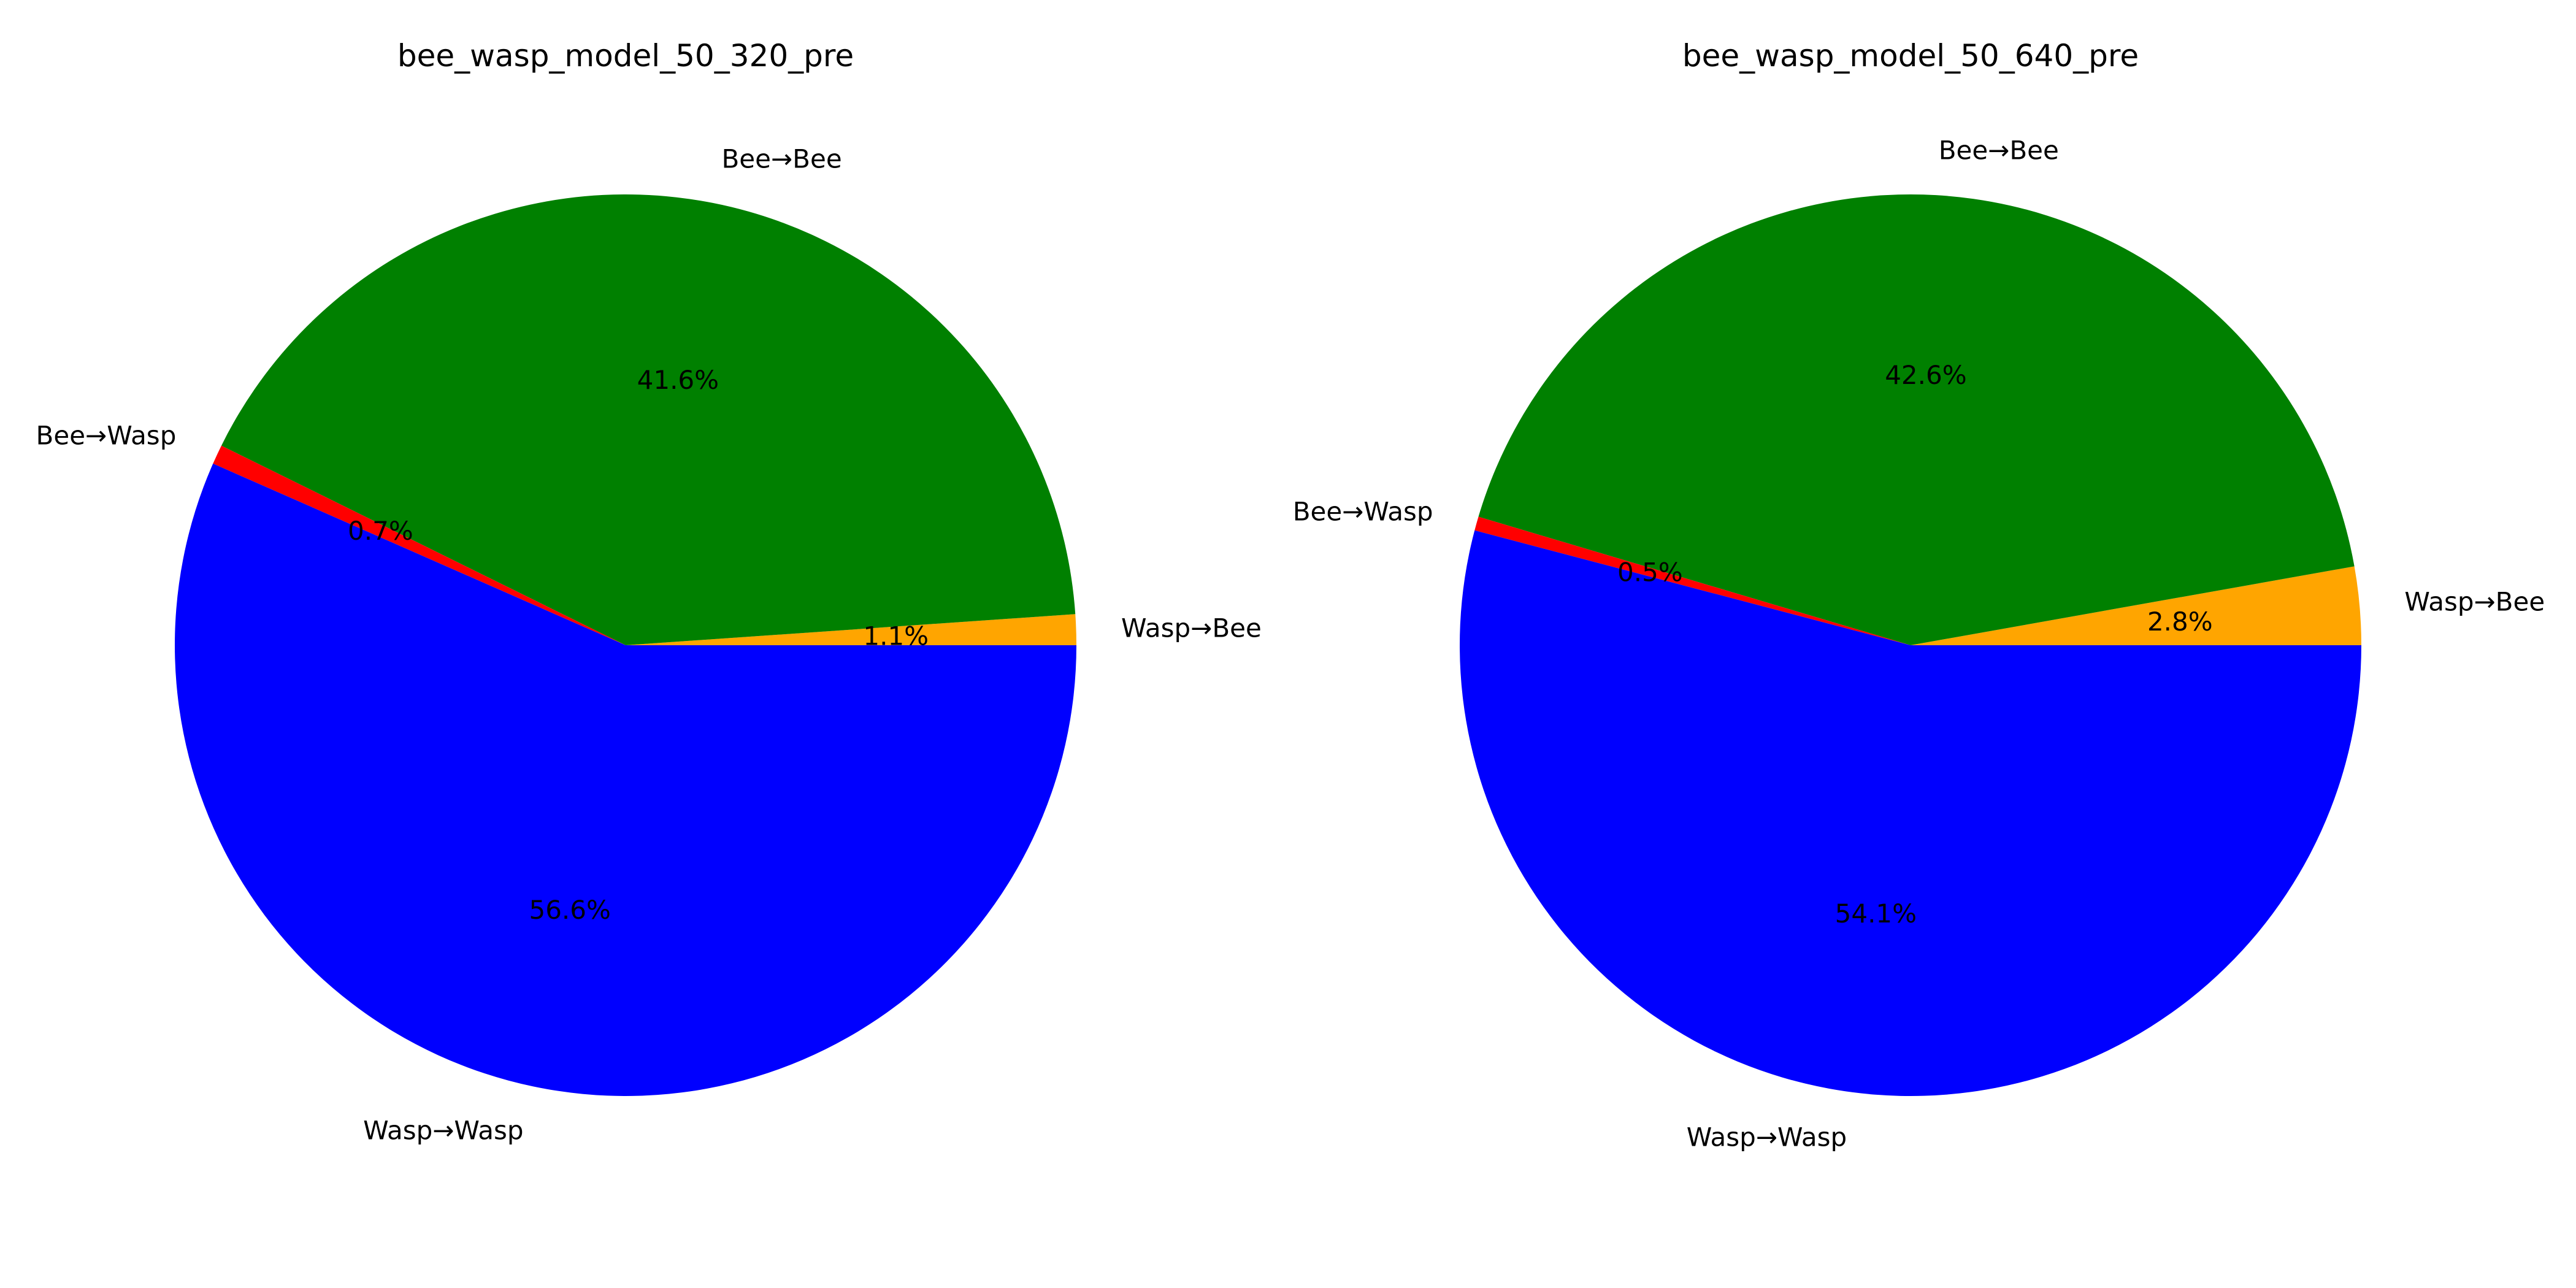 Image resolution: width=2576 pixels, height=1288 pixels. Describe the element at coordinates (648, 419) in the screenshot. I see `pie-slice-bee-to-bee-left` at that location.